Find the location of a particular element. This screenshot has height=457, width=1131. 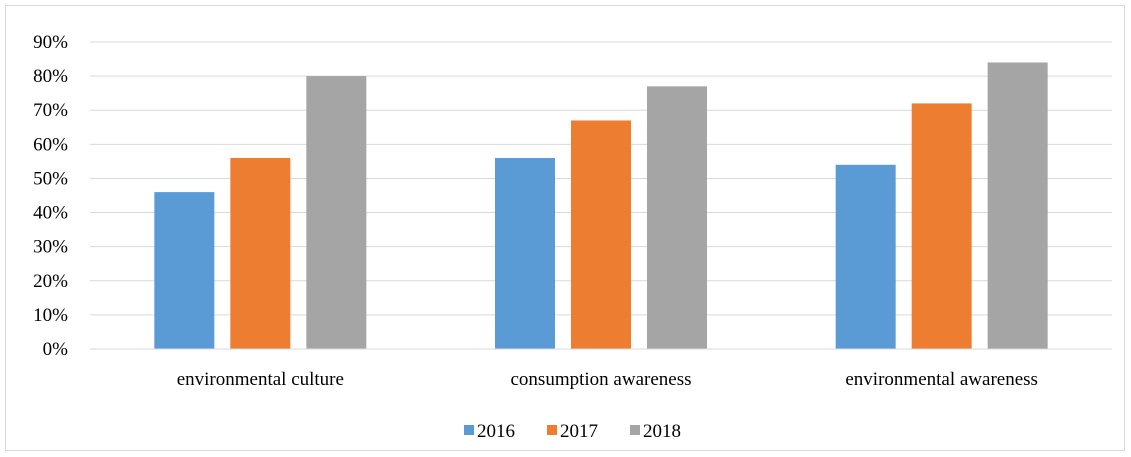

y-tick-label: 50% is located at coordinates (50, 178).